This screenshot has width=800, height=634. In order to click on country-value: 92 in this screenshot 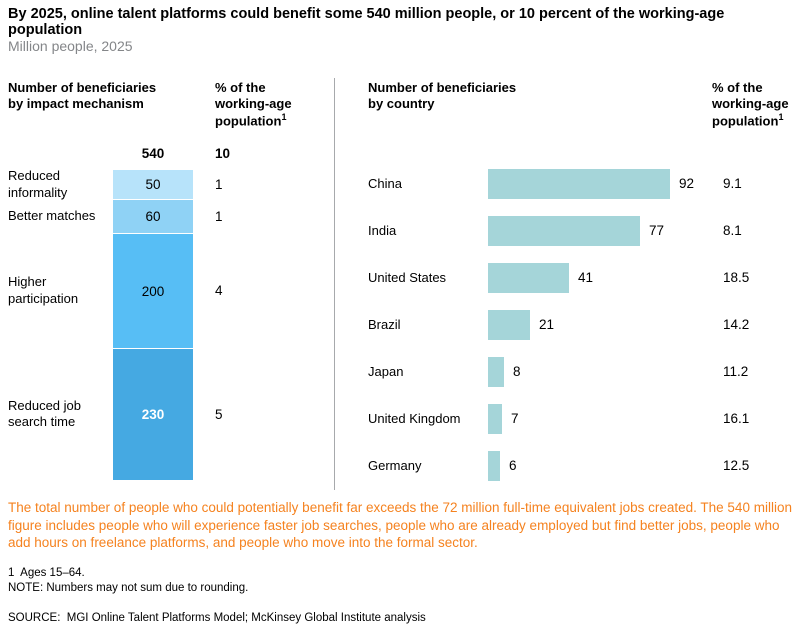, I will do `click(687, 183)`.